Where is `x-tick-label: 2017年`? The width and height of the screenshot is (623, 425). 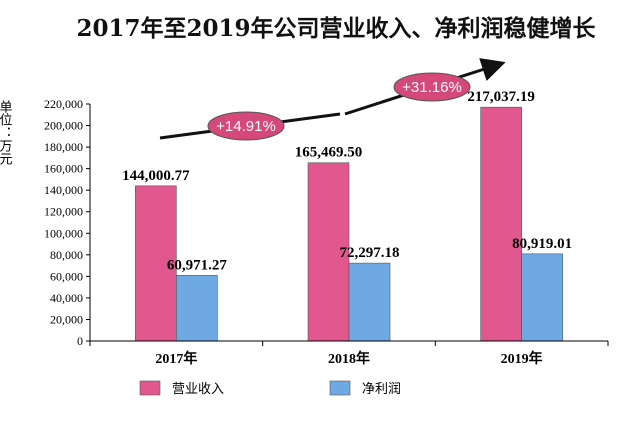 x-tick-label: 2017年 is located at coordinates (176, 358).